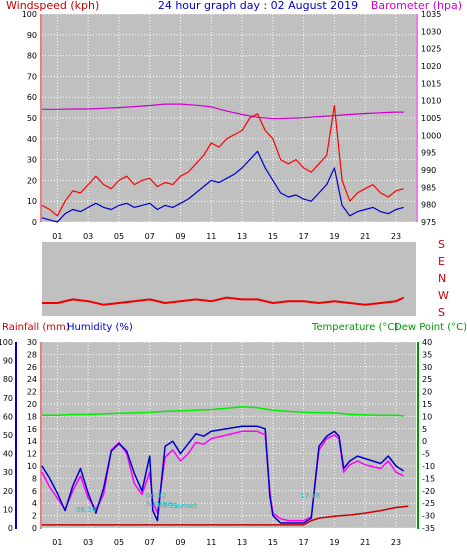 The height and width of the screenshot is (555, 467). Describe the element at coordinates (156, 496) in the screenshot. I see `annotation-time-1: 06:22` at that location.